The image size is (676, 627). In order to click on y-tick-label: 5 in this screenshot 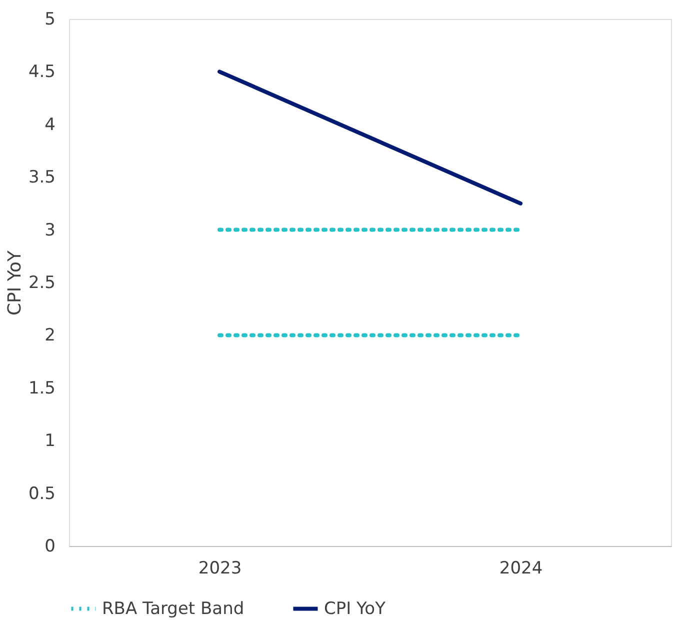, I will do `click(50, 20)`.